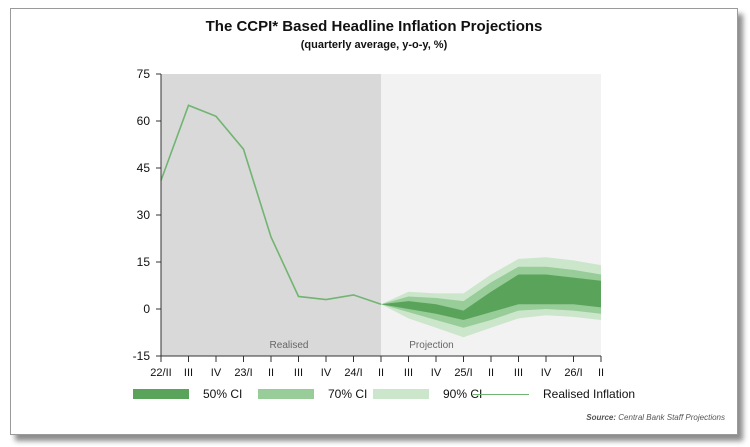  I want to click on source-prefix: Source:, so click(601, 417).